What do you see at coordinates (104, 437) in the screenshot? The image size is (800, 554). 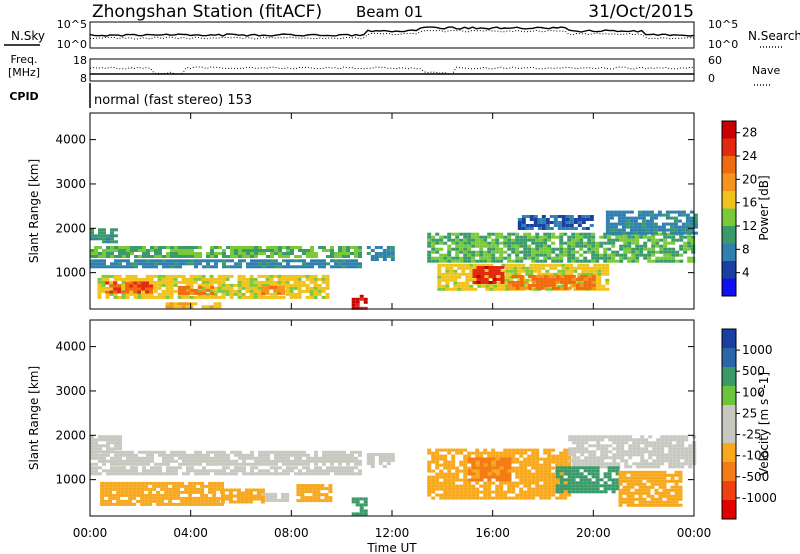 I see `velocity-region-2-cell` at bounding box center [104, 437].